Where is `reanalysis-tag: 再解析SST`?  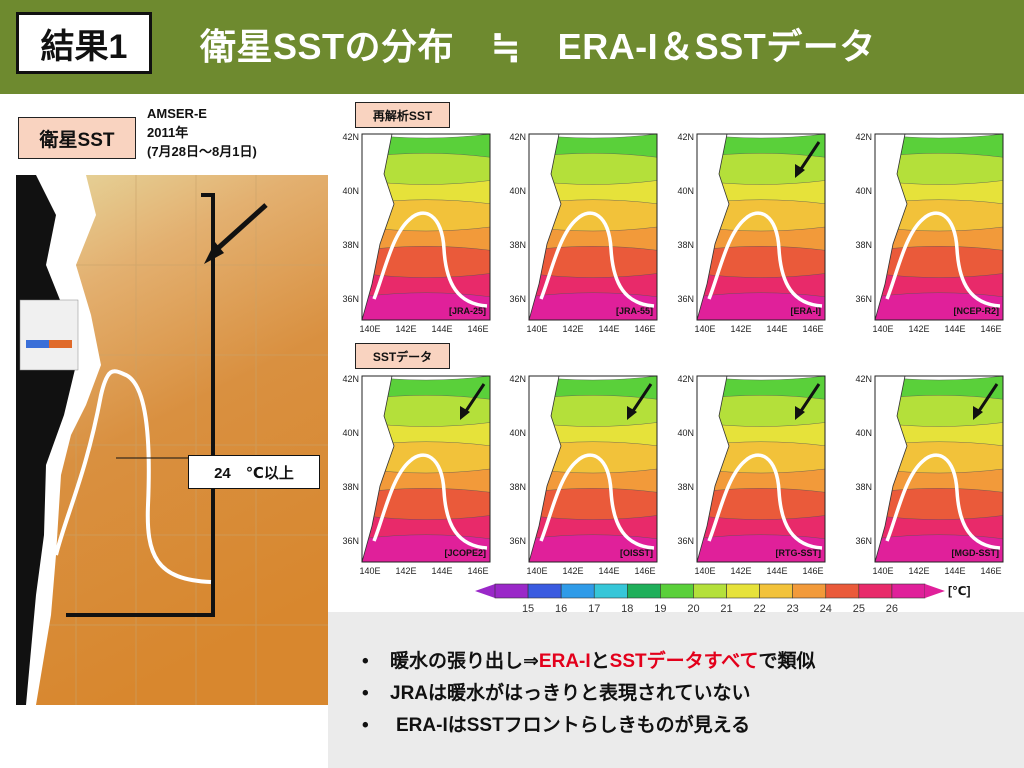
reanalysis-tag: 再解析SST is located at coordinates (402, 115).